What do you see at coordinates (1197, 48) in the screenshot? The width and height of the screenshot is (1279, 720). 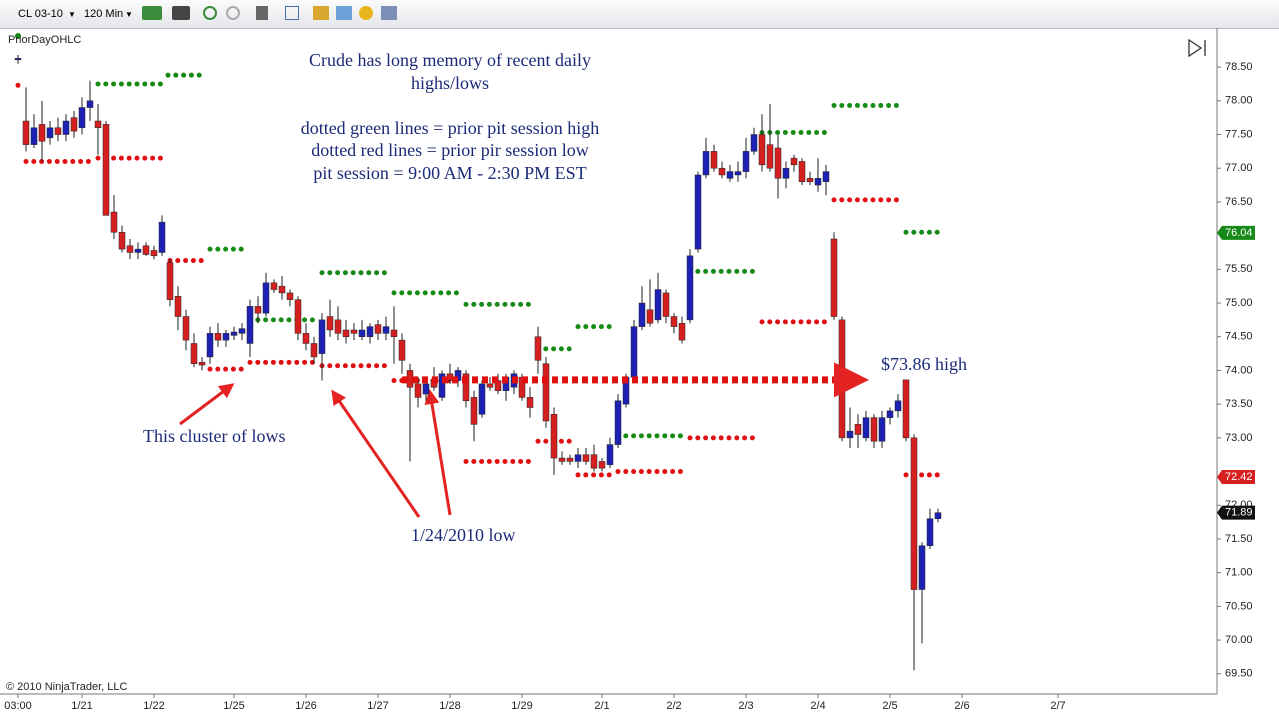 I see `collapse-icon` at bounding box center [1197, 48].